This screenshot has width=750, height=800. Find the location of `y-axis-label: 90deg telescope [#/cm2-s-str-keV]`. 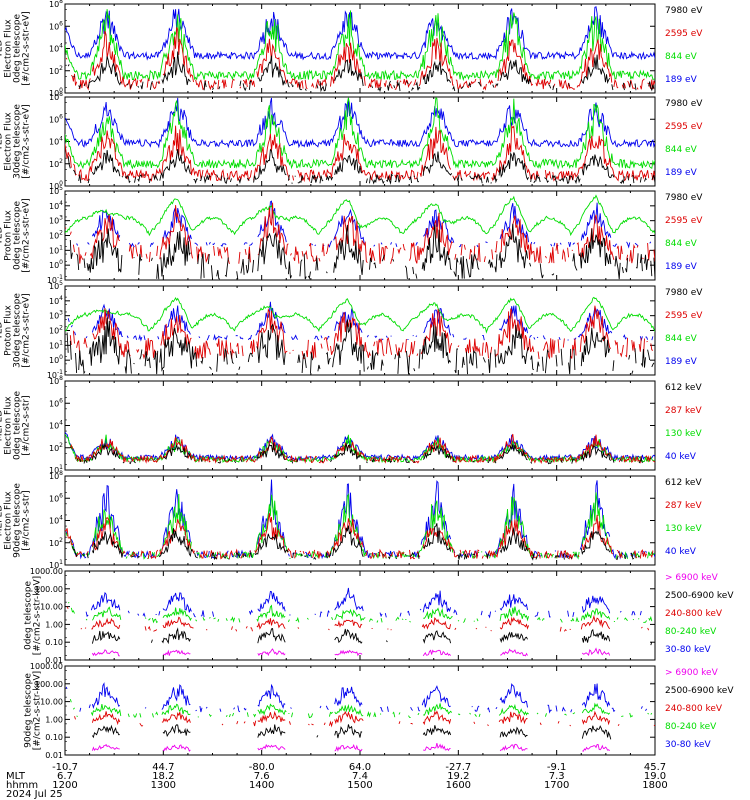

y-axis-label: 90deg telescope [#/cm2-s-str-keV] is located at coordinates (33, 710).